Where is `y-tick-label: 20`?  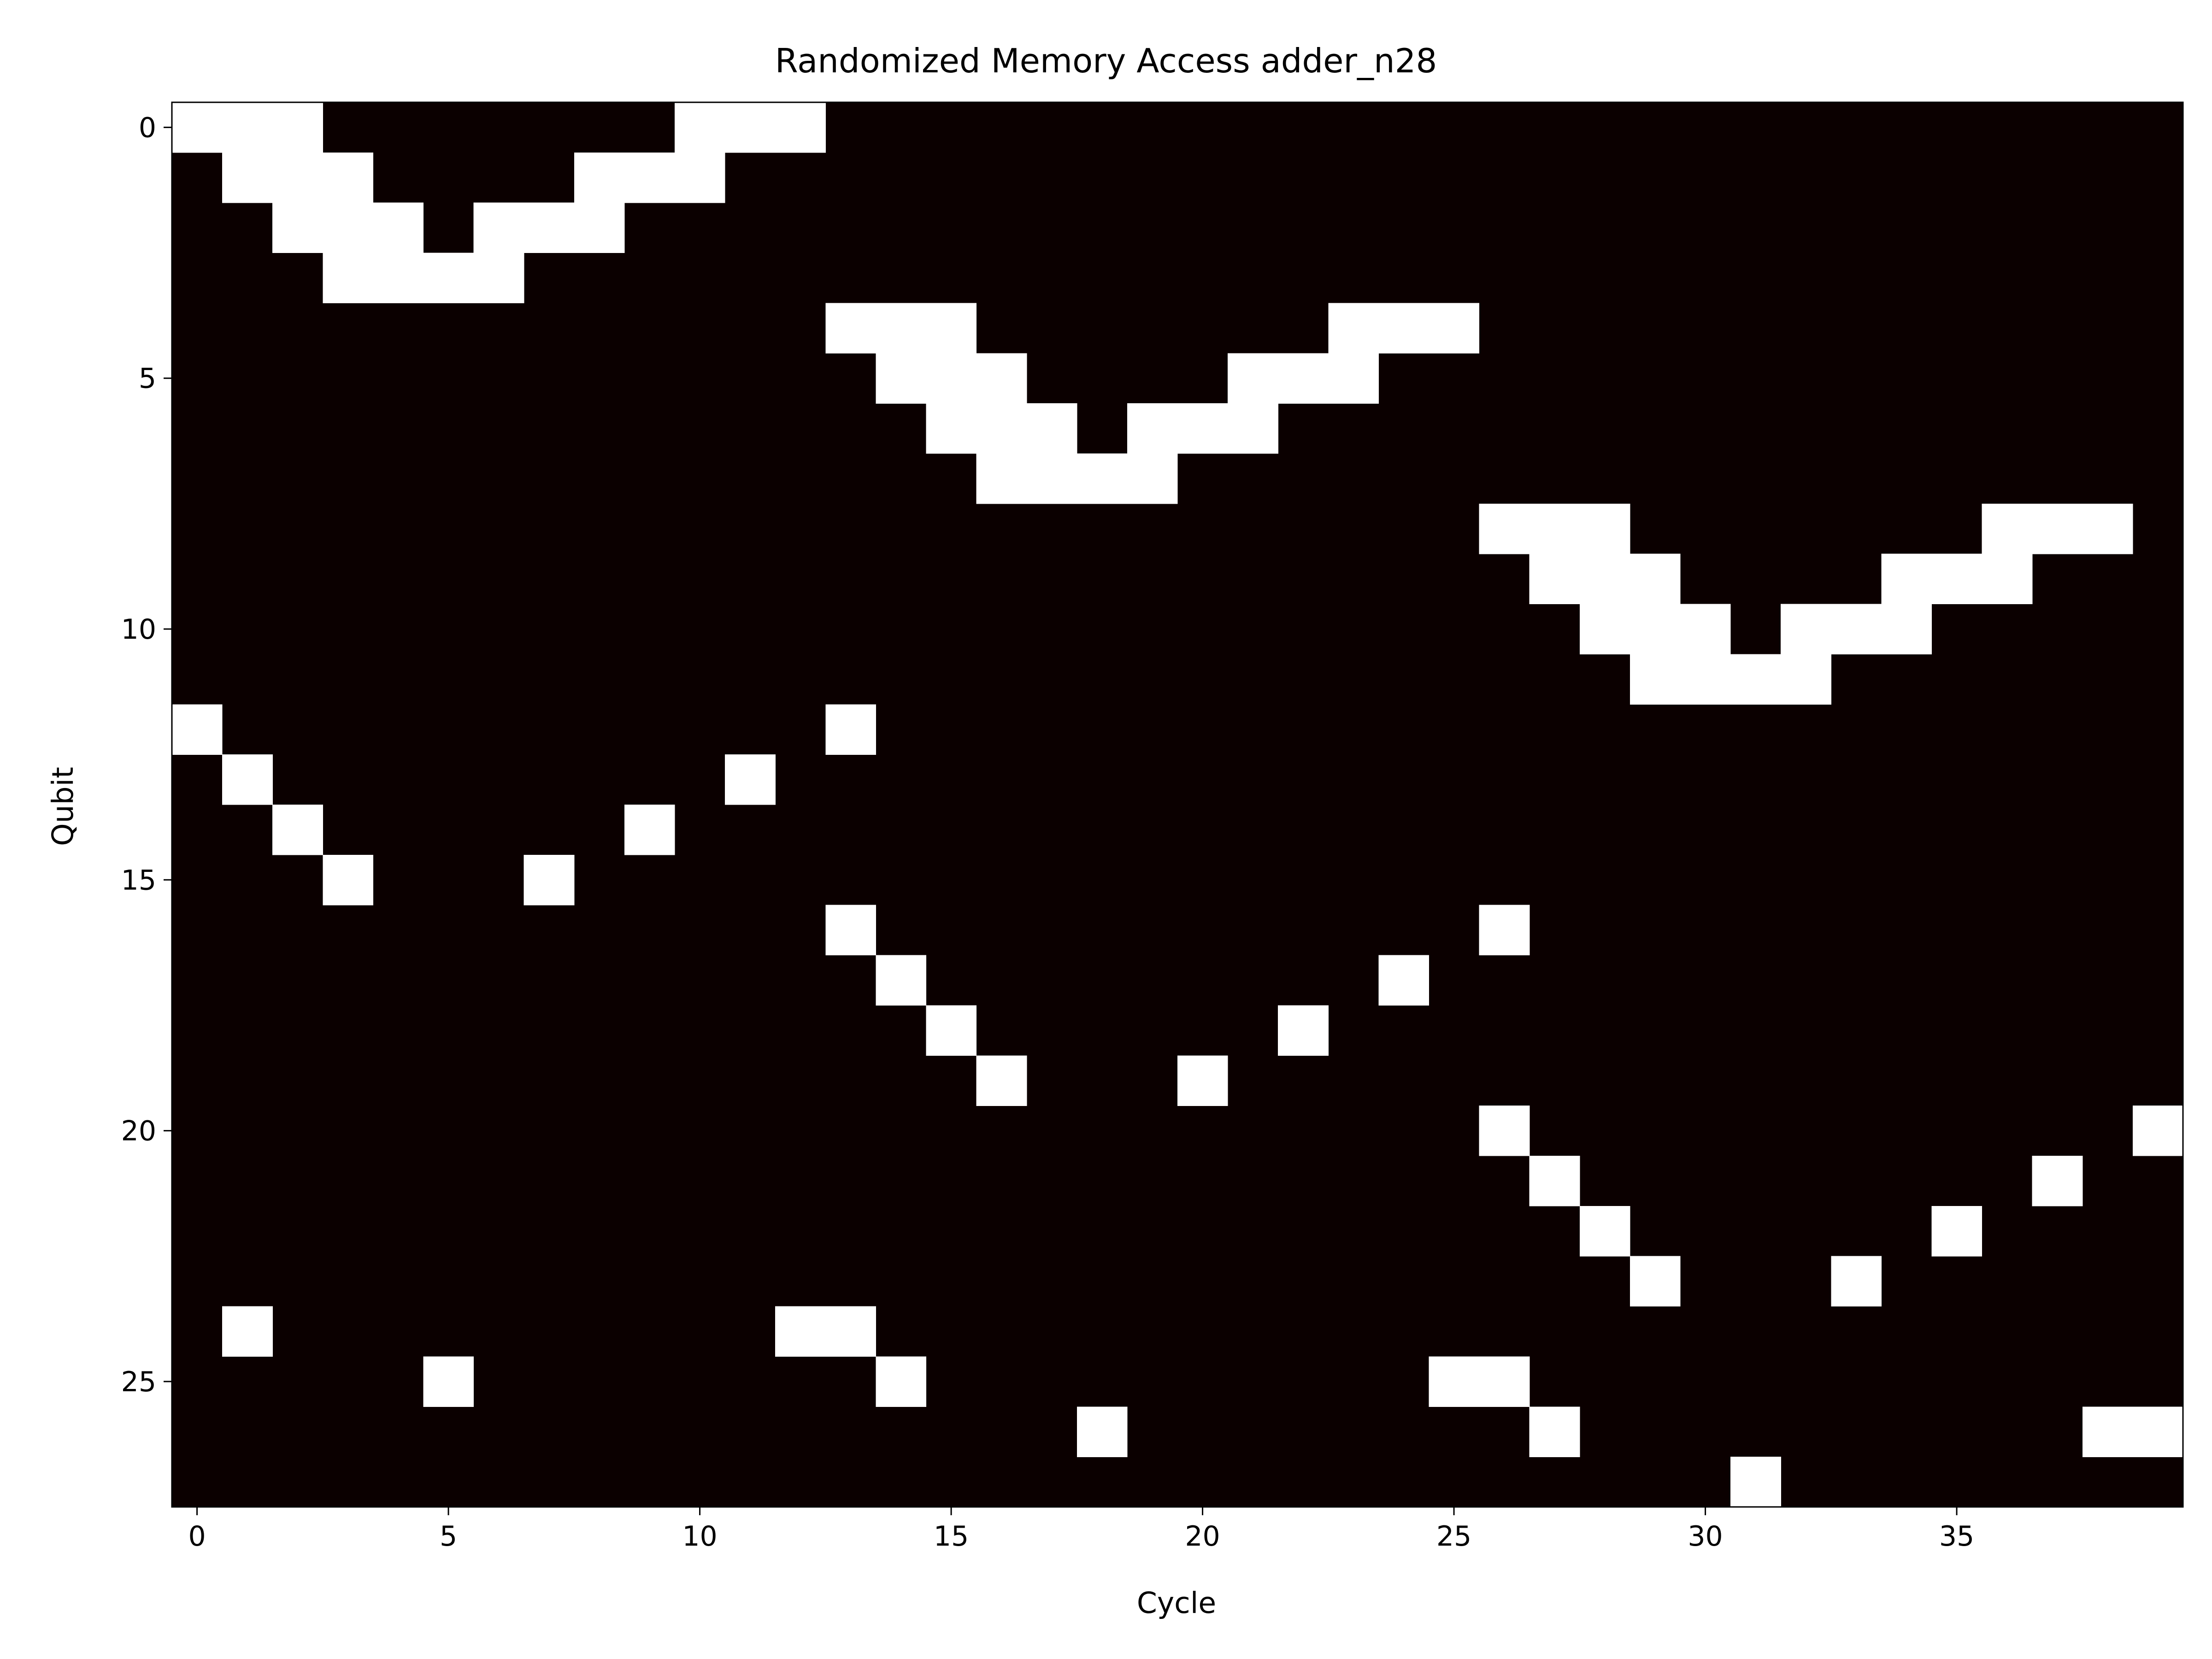
y-tick-label: 20 is located at coordinates (138, 1131).